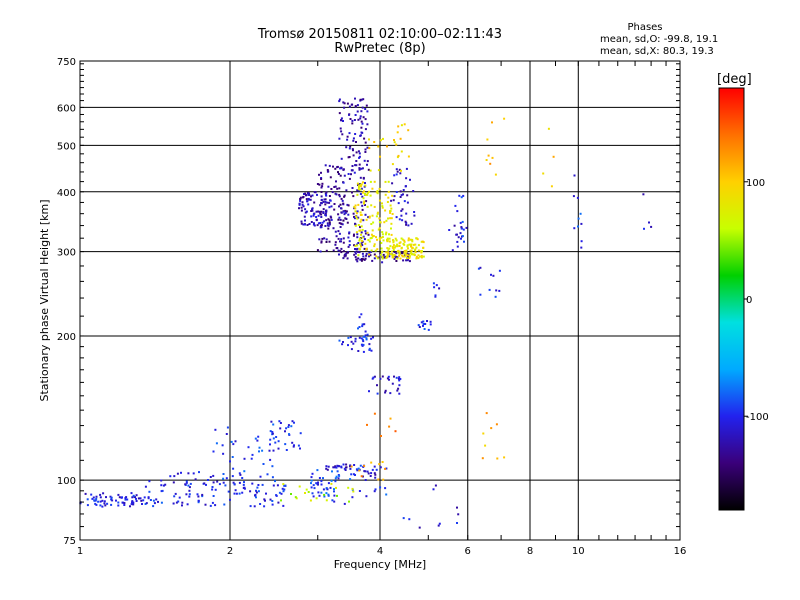  Describe the element at coordinates (755, 183) in the screenshot. I see `colorbar-tick-label: 100` at that location.